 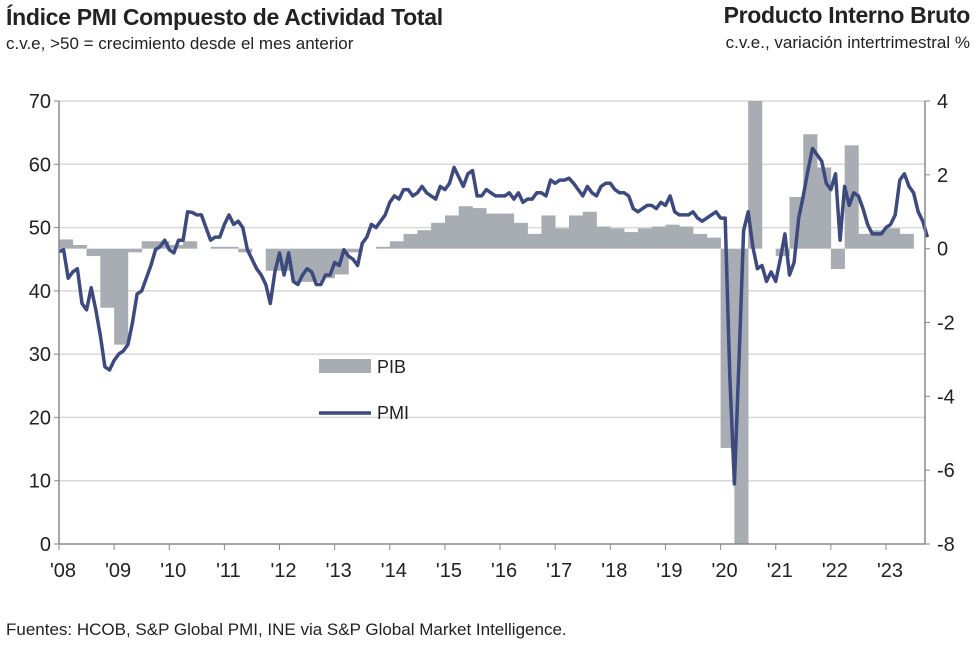 What do you see at coordinates (391, 367) in the screenshot?
I see `legend-label-pib: PIB` at bounding box center [391, 367].